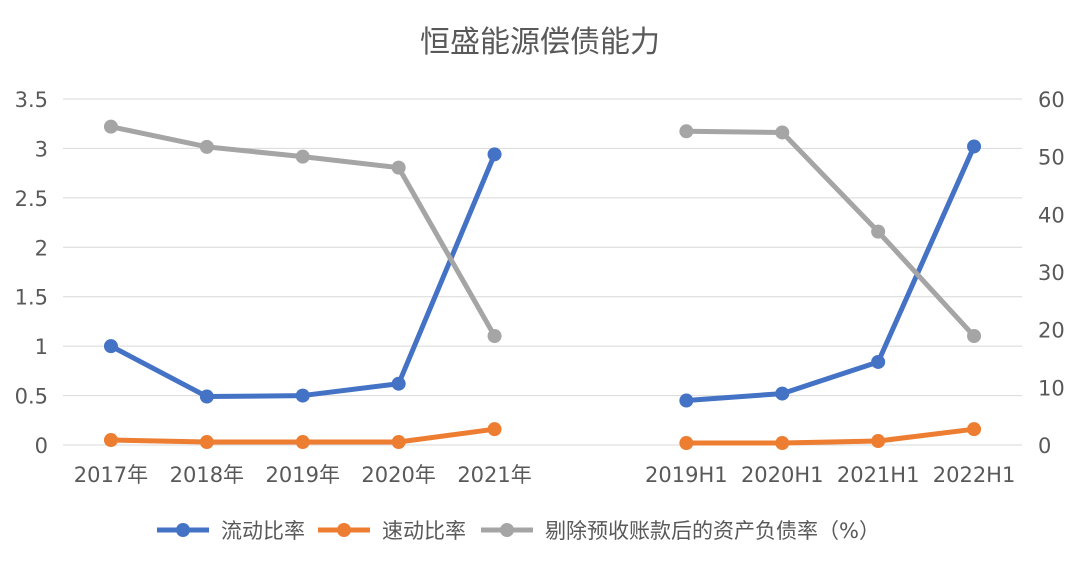 This screenshot has height=570, width=1080. I want to click on left-tick-label: 3.5, so click(31, 100).